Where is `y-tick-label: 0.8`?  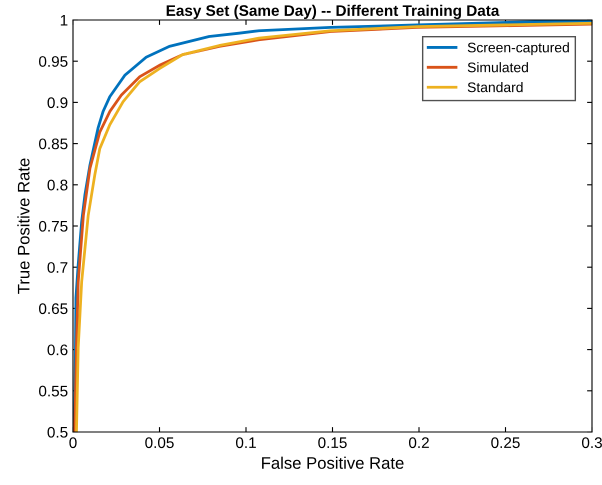
y-tick-label: 0.8 is located at coordinates (58, 185).